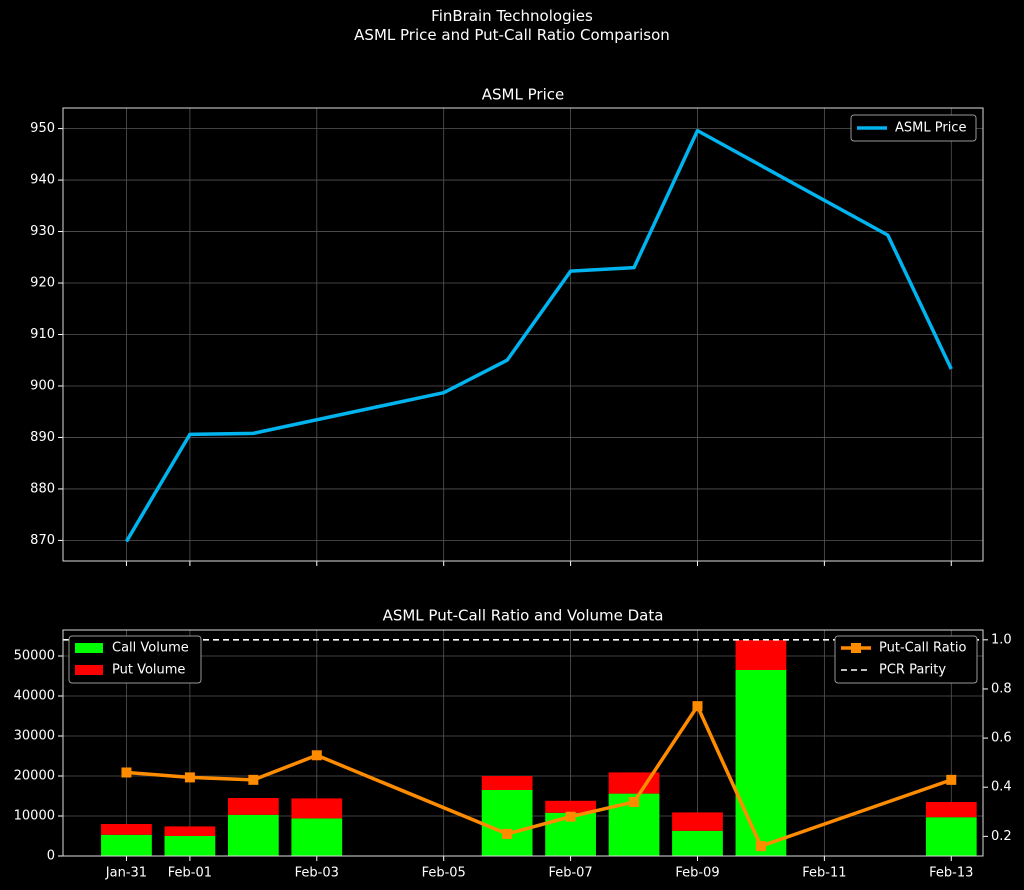  I want to click on volume-y-tick-label: 0, so click(51, 856).